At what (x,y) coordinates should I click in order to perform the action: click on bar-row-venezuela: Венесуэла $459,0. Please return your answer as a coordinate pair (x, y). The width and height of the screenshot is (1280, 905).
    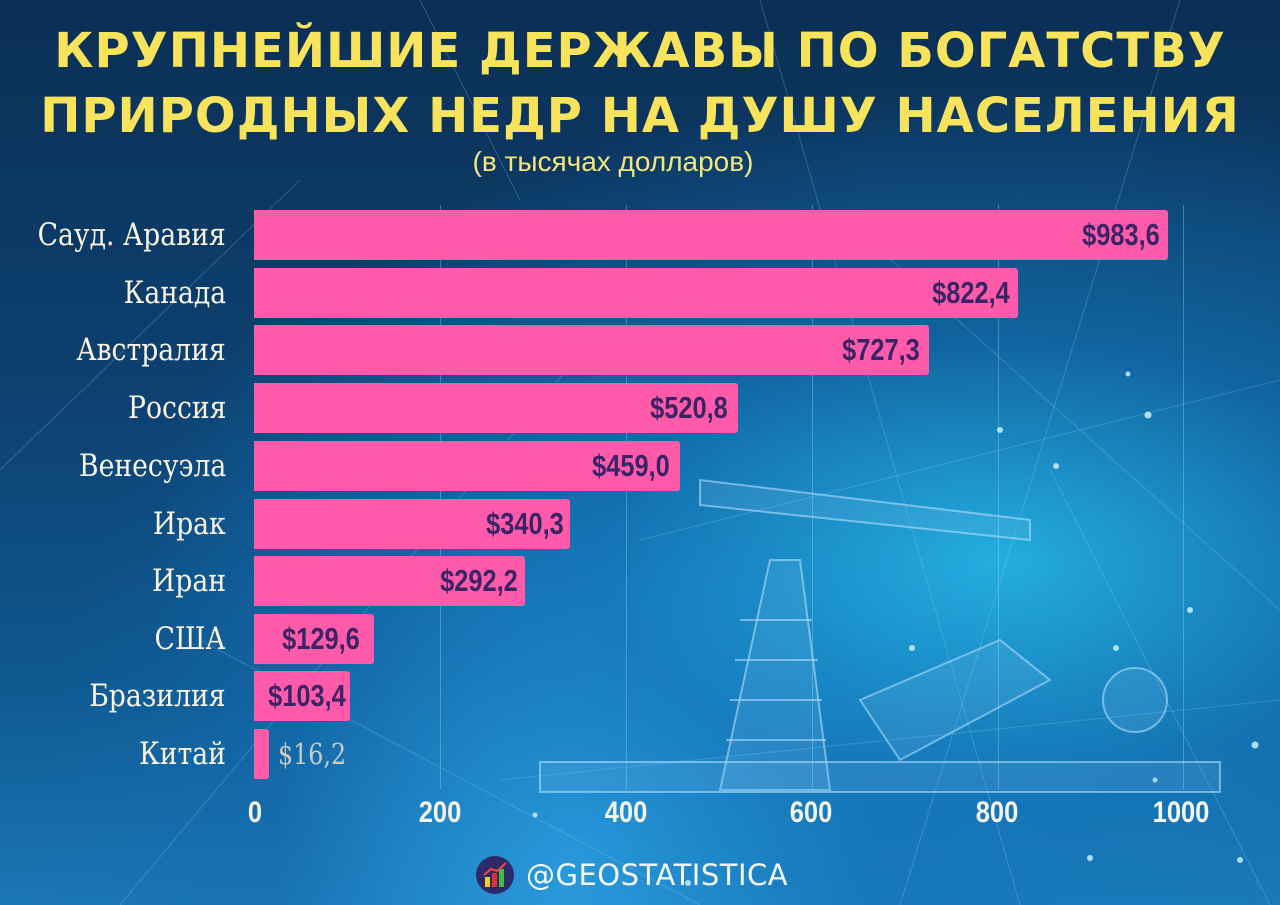
    Looking at the image, I should click on (640, 467).